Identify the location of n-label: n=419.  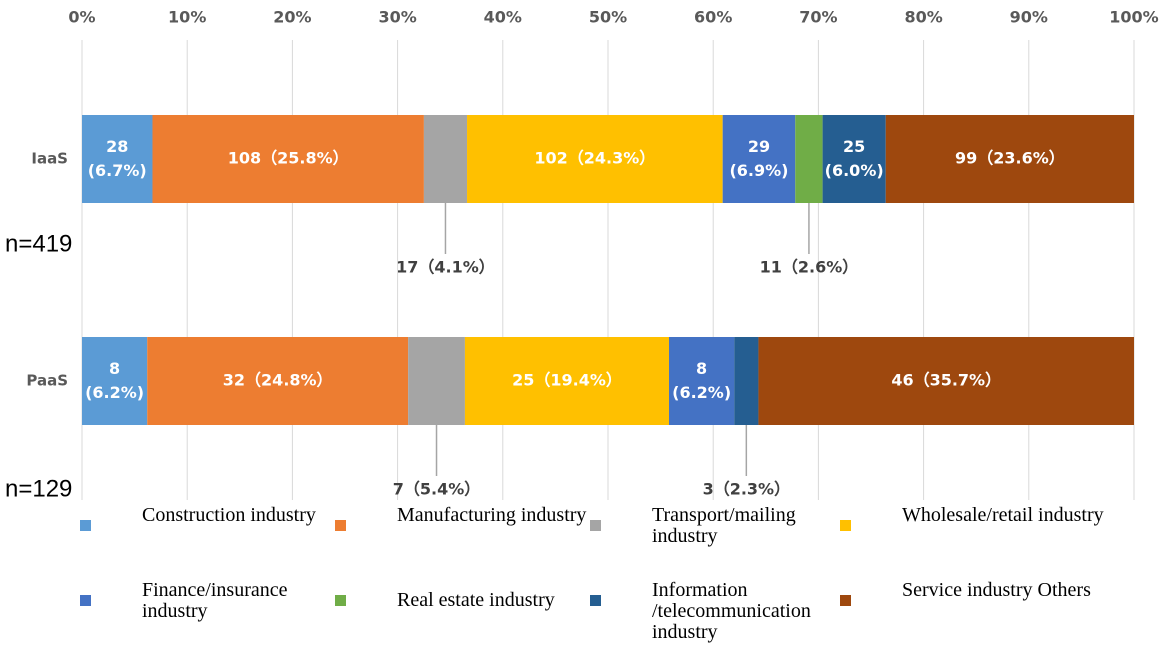
(38, 243).